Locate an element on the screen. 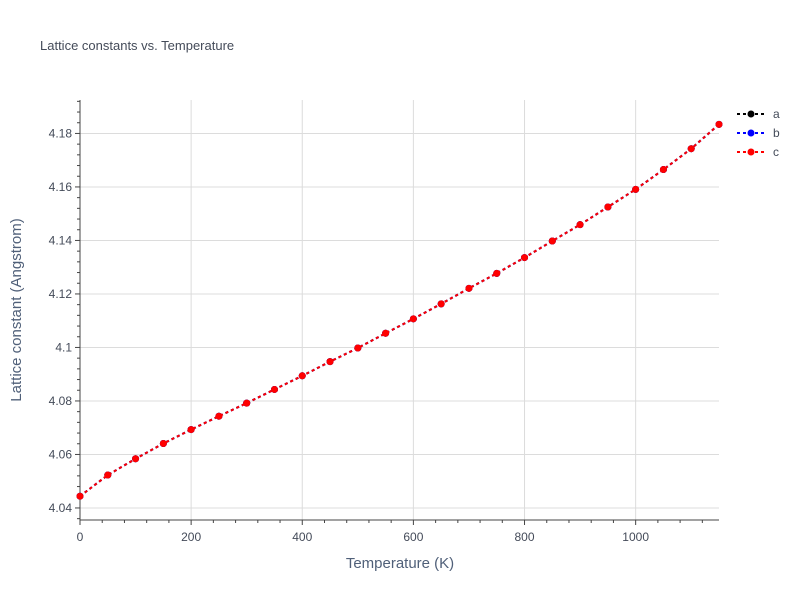 The image size is (800, 600). legend-label: c is located at coordinates (776, 152).